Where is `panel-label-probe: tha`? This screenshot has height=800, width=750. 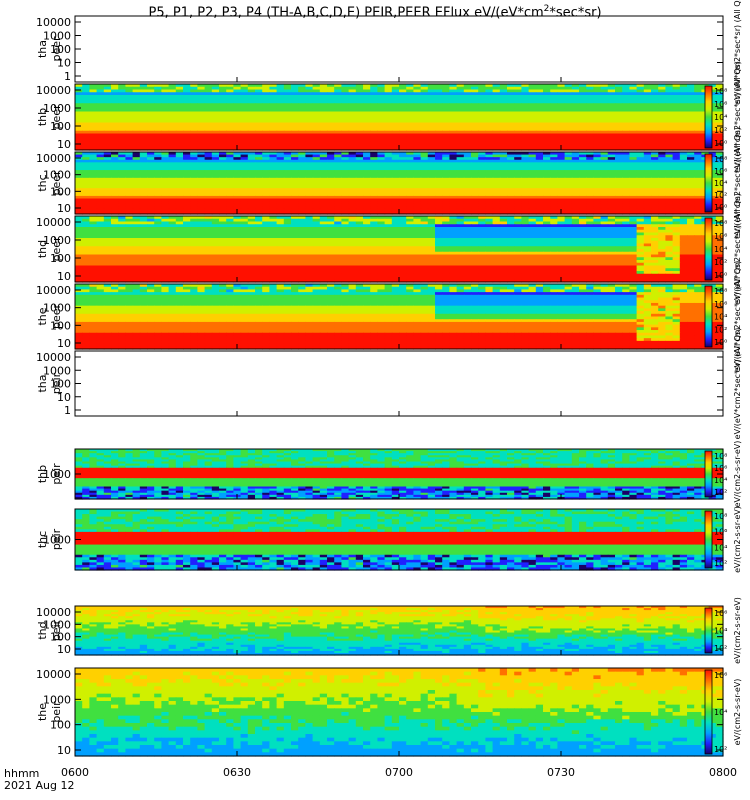 panel-label-probe: tha is located at coordinates (42, 49).